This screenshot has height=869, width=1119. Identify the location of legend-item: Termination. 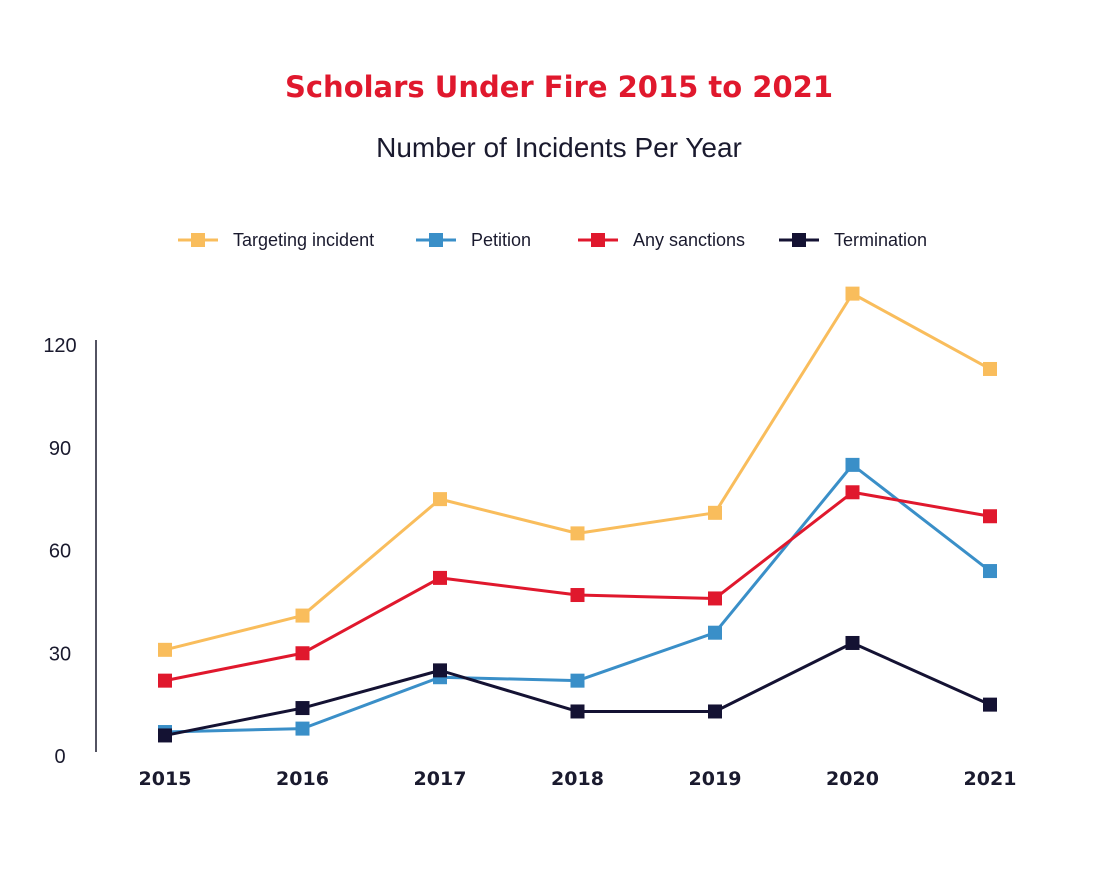
(853, 240).